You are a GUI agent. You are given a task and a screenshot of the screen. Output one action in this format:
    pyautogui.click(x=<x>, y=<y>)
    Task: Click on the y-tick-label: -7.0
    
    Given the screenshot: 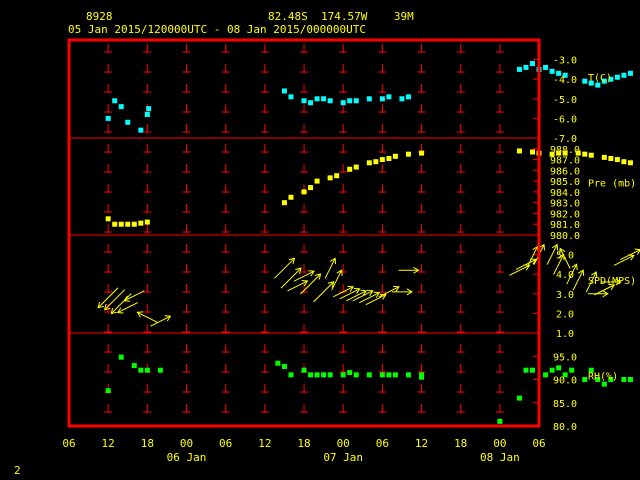 What is the action you would take?
    pyautogui.click(x=565, y=139)
    